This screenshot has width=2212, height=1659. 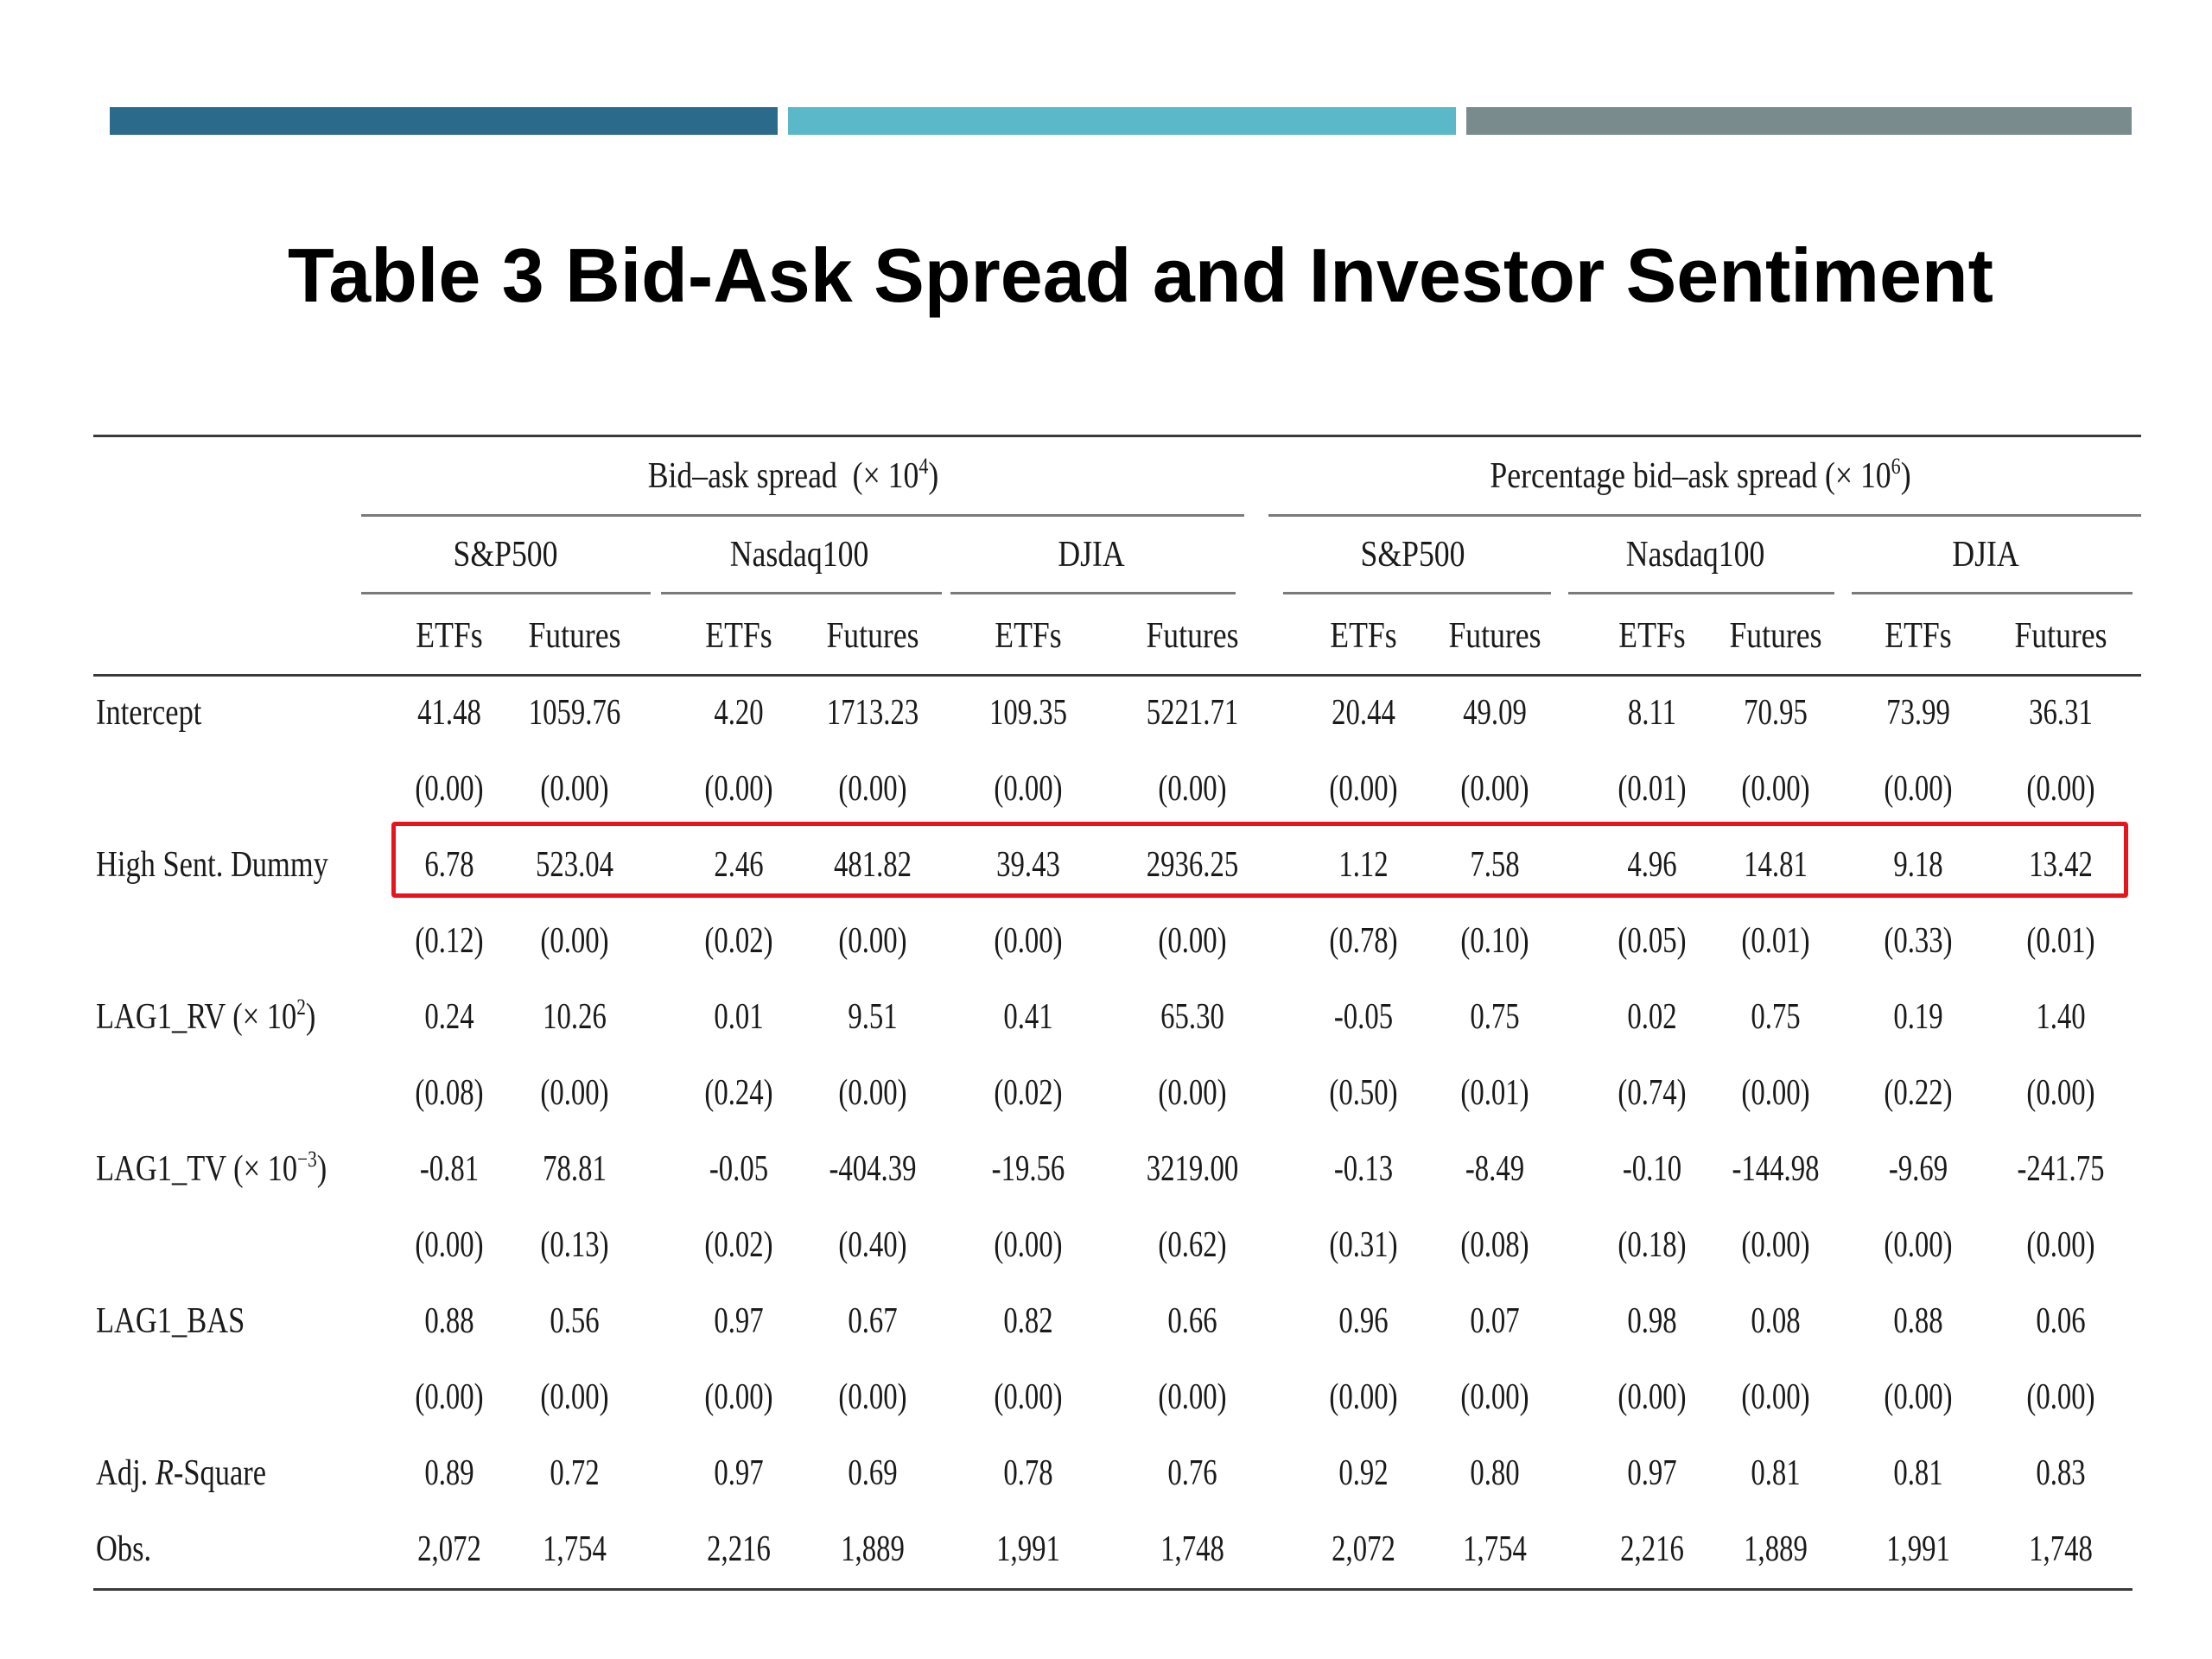 I want to click on row-label: Obs., so click(x=124, y=1549).